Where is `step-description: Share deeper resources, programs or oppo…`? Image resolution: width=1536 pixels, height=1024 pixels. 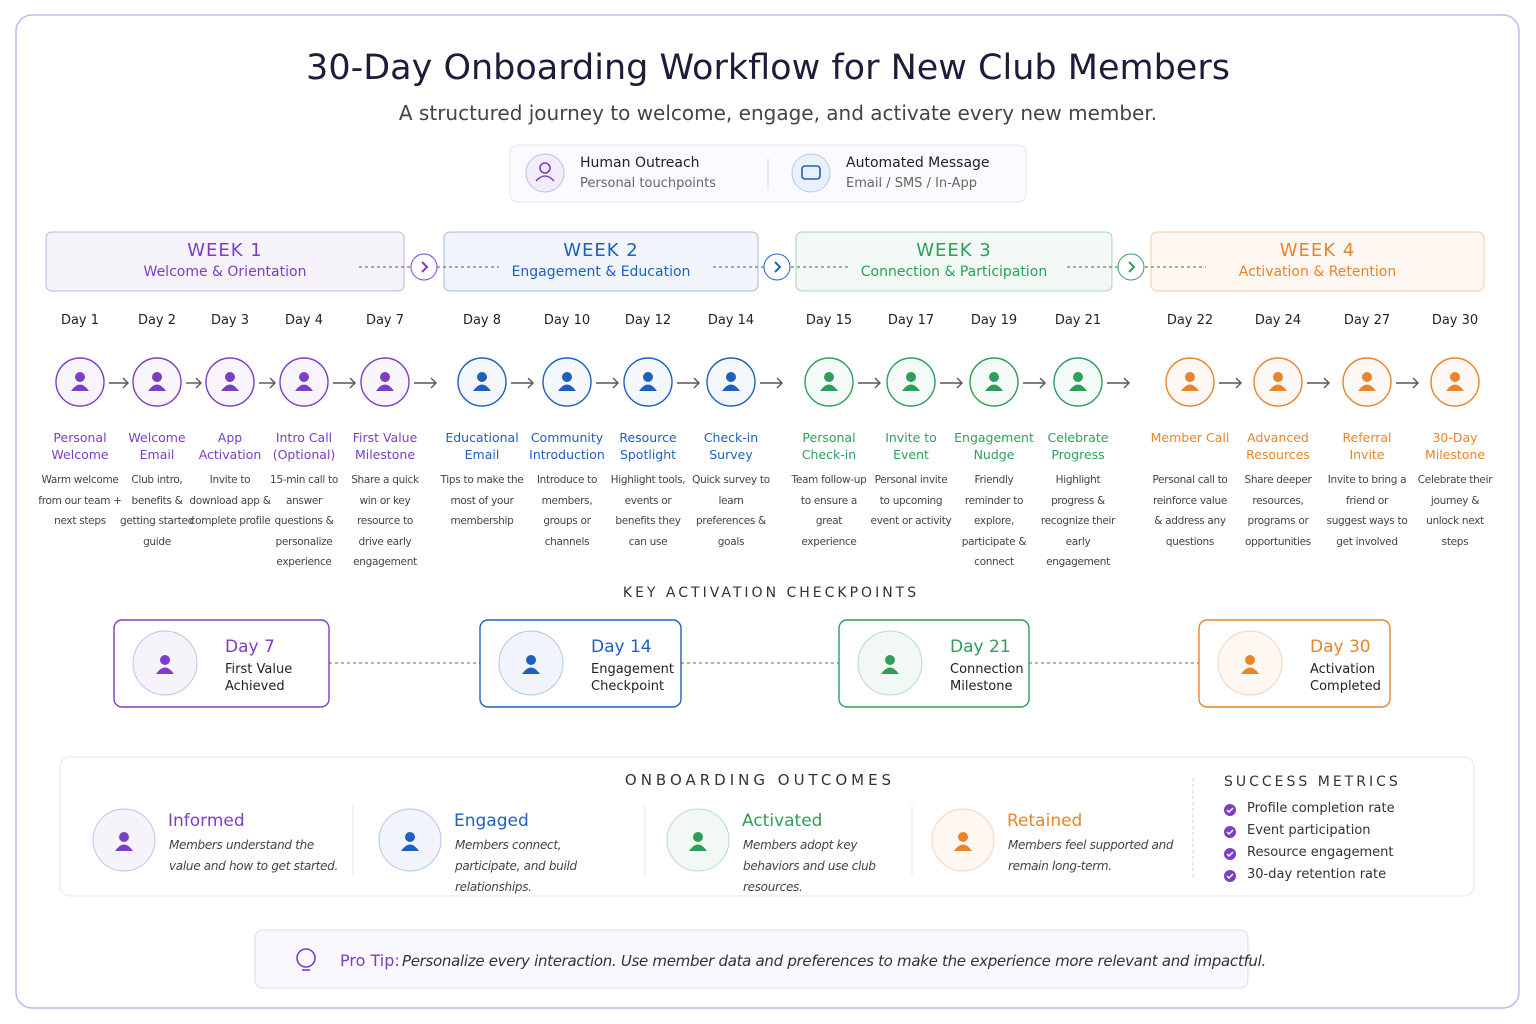 step-description: Share deeper resources, programs or oppo… is located at coordinates (1278, 511).